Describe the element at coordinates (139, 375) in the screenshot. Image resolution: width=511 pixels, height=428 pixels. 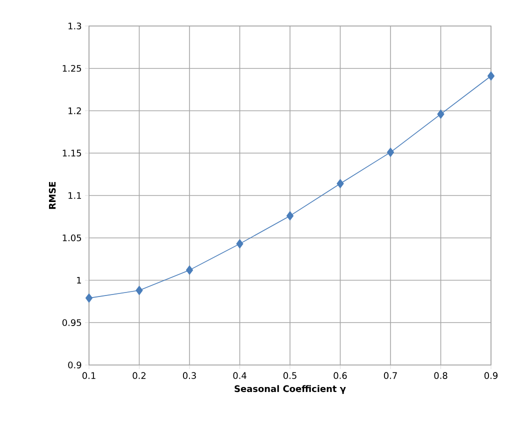
I see `x-tick-label: 0.2` at that location.